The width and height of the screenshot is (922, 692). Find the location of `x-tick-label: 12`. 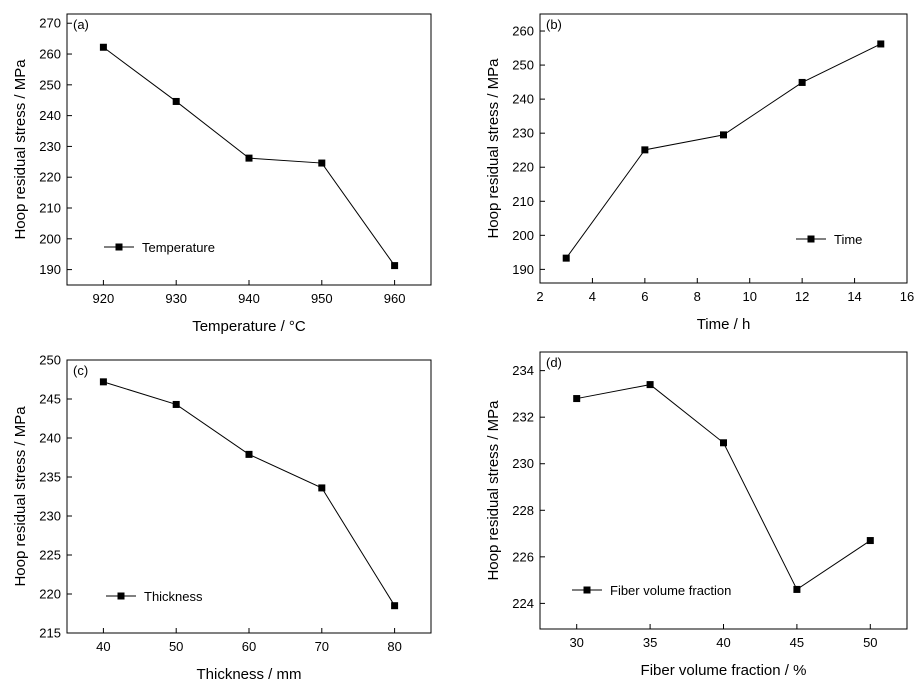

x-tick-label: 12 is located at coordinates (802, 296).